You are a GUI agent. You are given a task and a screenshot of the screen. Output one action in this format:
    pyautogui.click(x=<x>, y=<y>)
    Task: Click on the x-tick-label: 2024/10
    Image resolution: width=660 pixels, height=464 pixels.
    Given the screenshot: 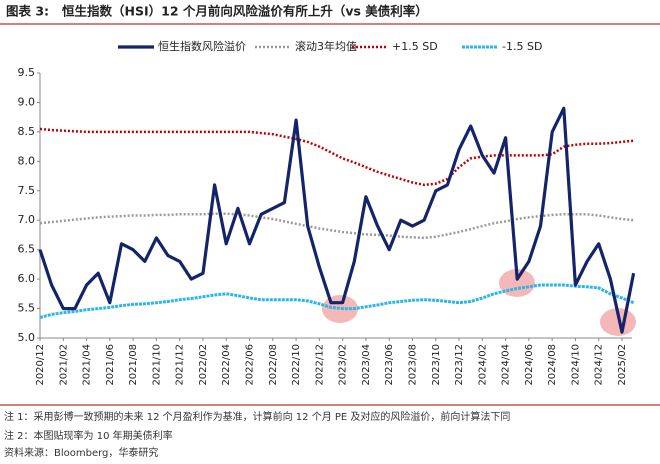 What is the action you would take?
    pyautogui.click(x=575, y=365)
    